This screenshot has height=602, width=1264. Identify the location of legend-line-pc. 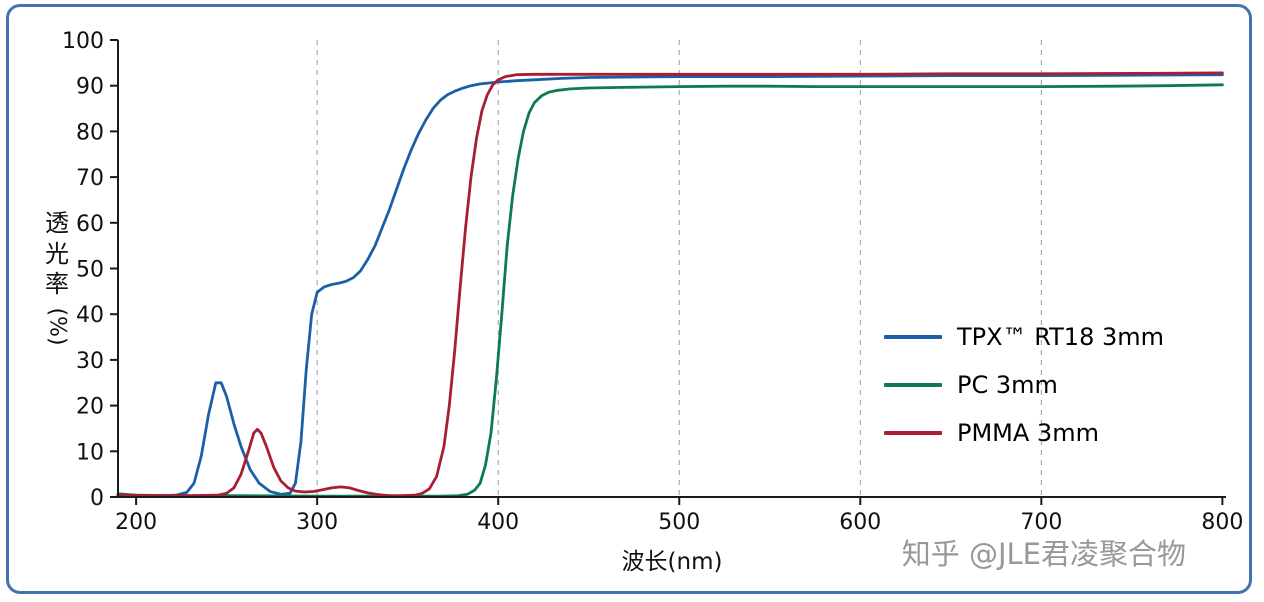
(913, 384).